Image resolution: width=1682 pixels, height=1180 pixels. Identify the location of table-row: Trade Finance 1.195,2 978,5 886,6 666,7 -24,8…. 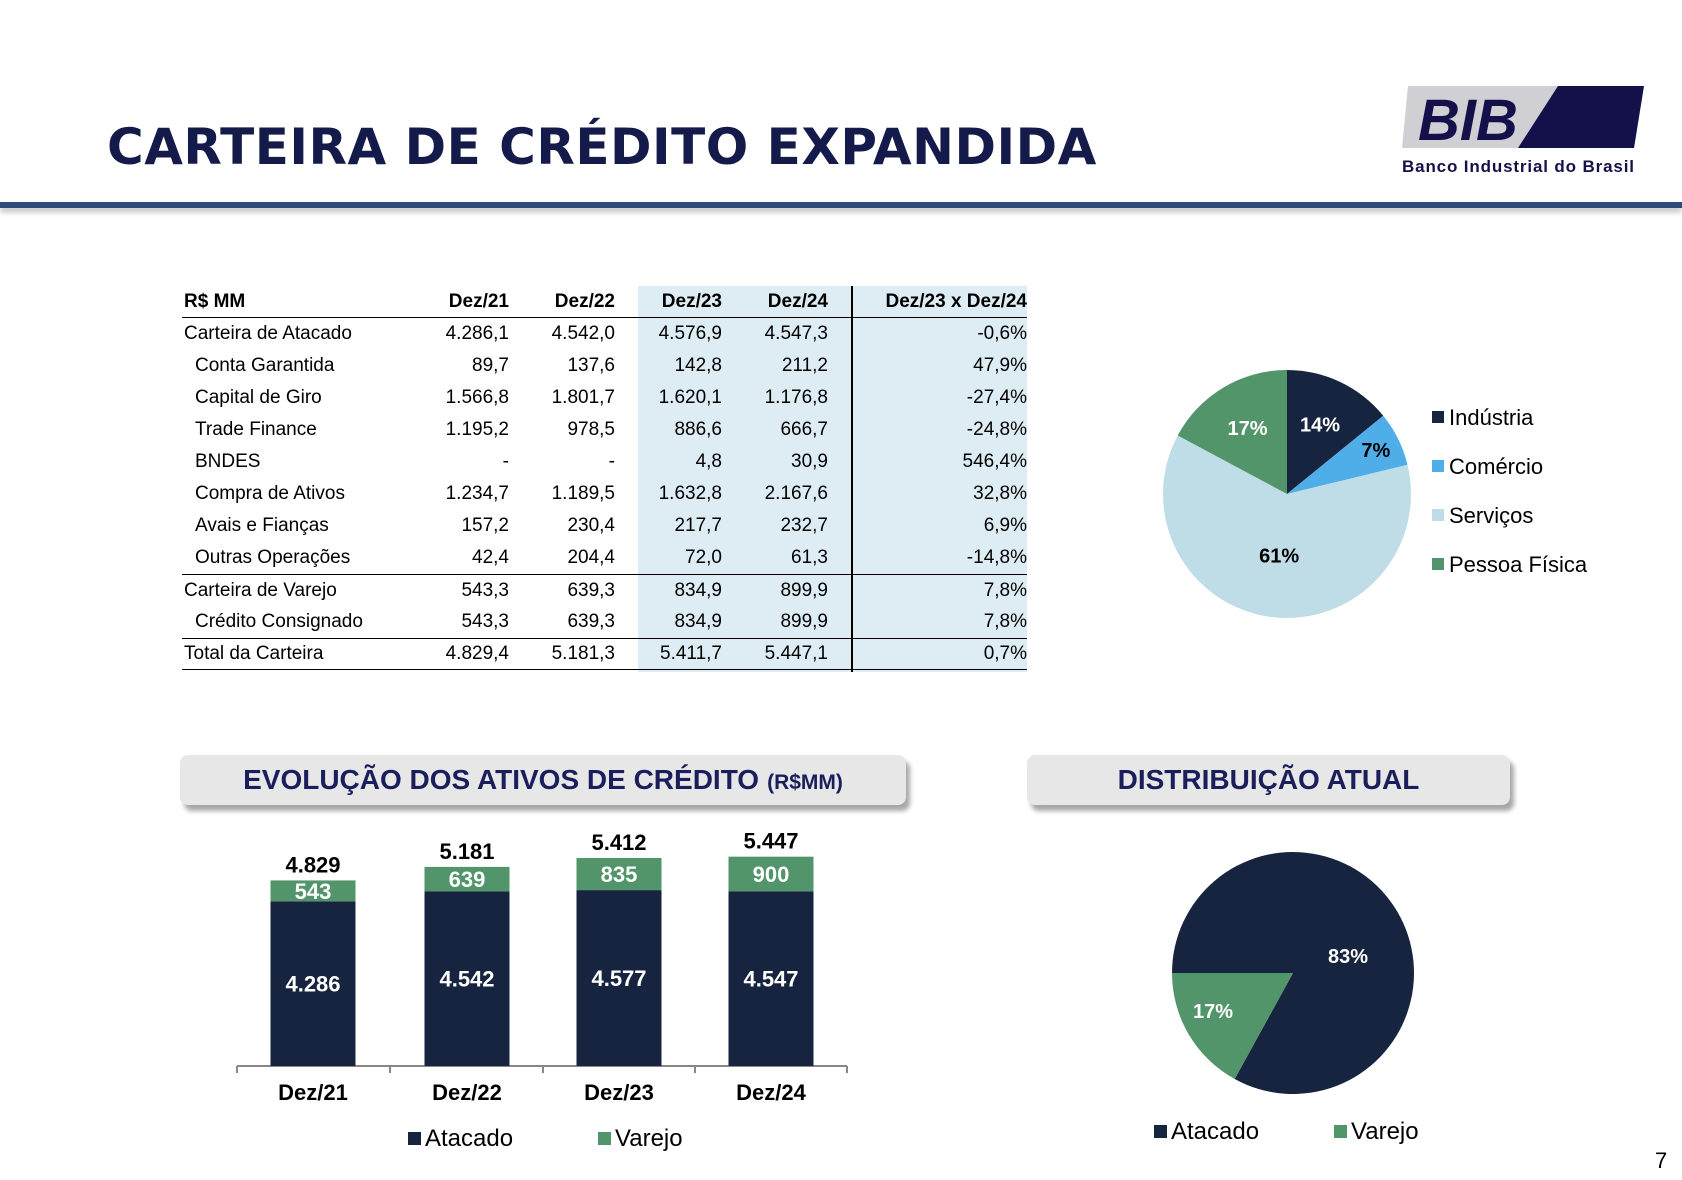
(604, 430).